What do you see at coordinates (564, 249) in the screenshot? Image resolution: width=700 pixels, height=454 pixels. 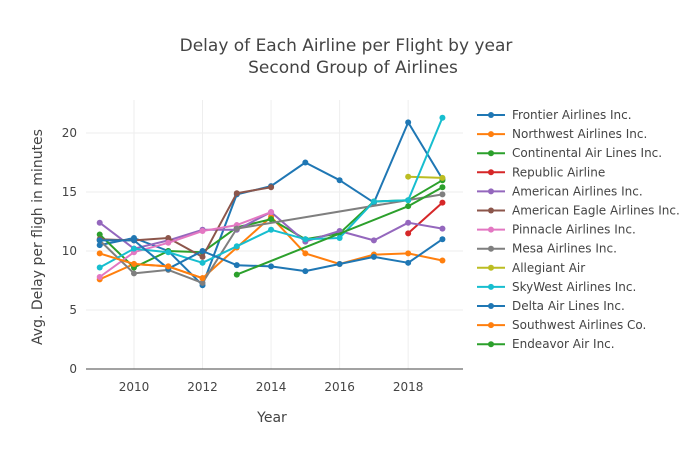 I see `legend-label: Mesa Airlines Inc.` at bounding box center [564, 249].